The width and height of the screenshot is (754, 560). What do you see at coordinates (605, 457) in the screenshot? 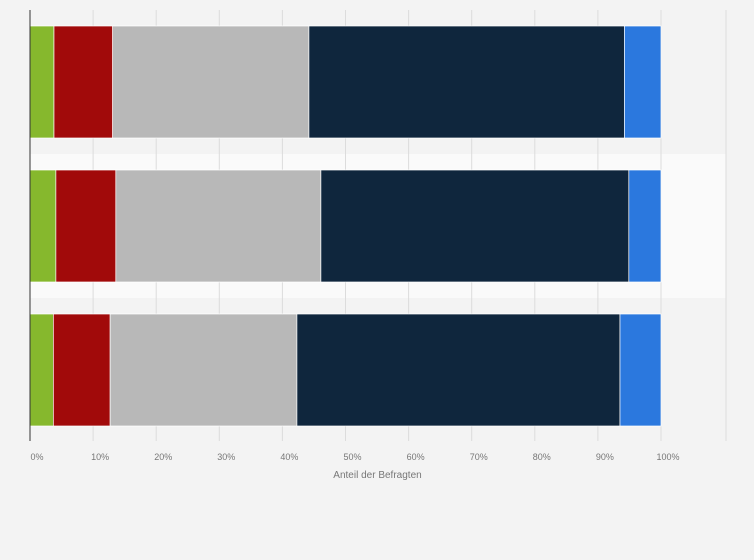
I see `x-tick-label: 90%` at bounding box center [605, 457].